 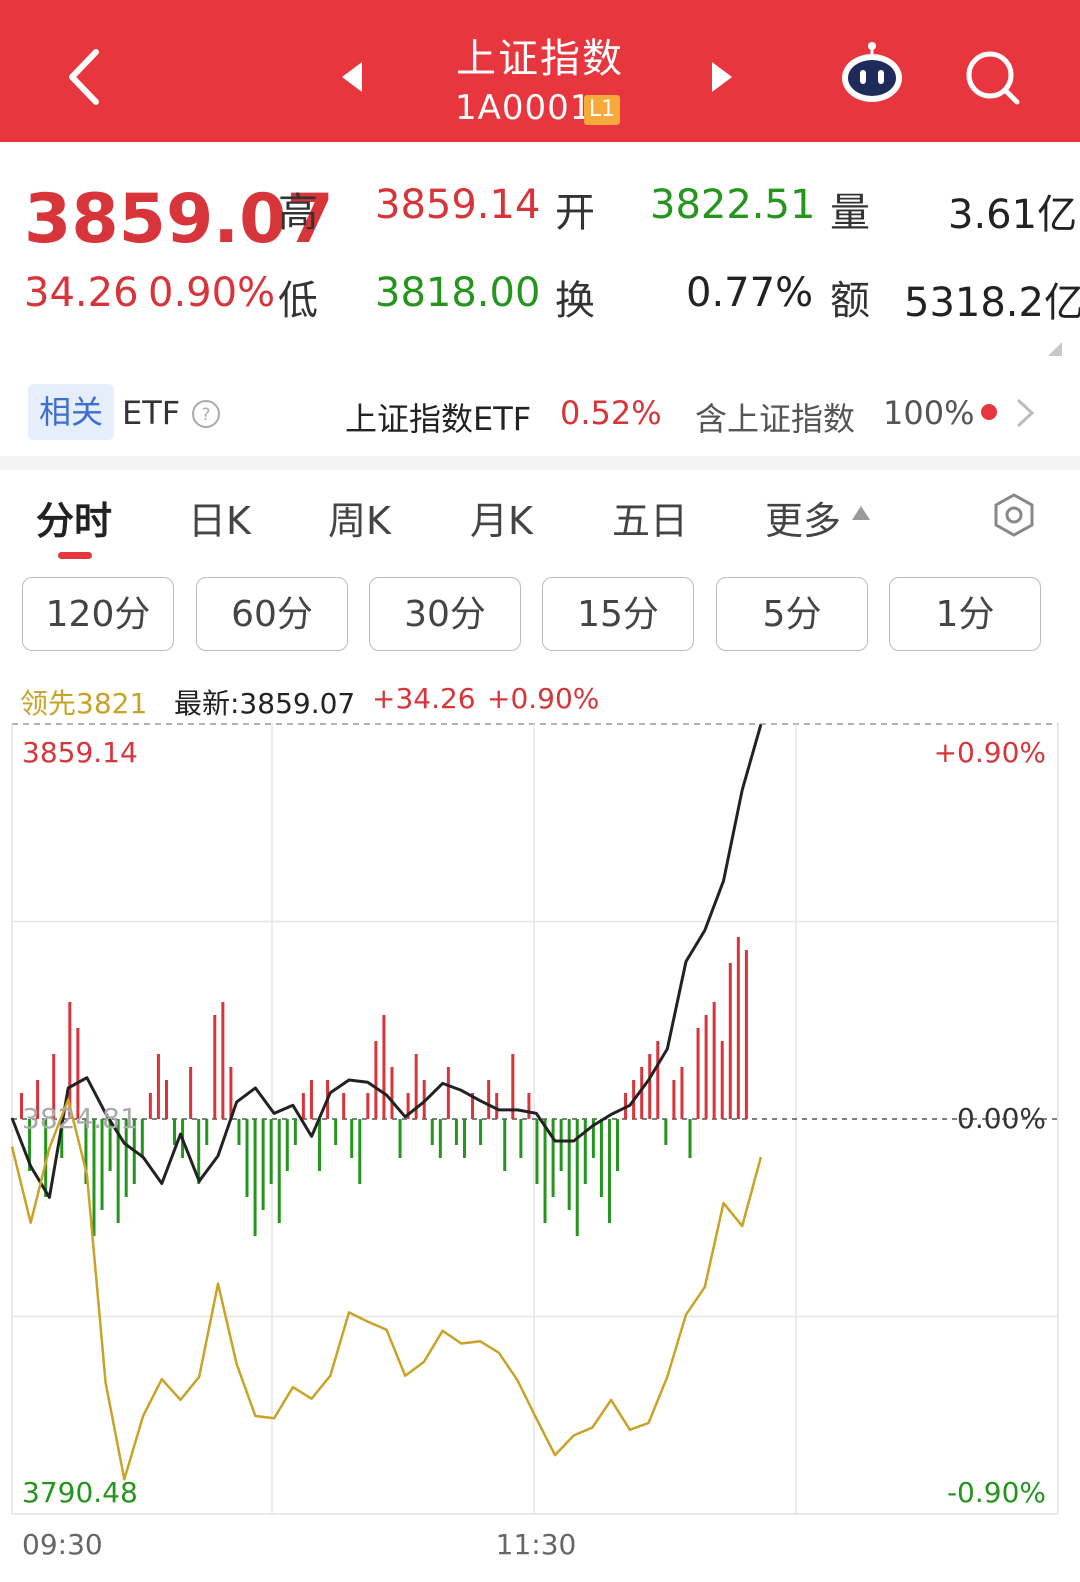 I want to click on expand-corner-icon, so click(x=1055, y=349).